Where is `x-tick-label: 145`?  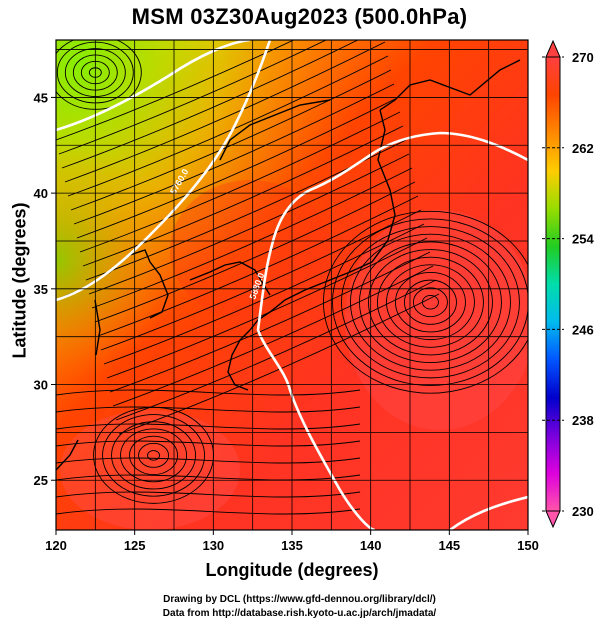
x-tick-label: 145 is located at coordinates (449, 545).